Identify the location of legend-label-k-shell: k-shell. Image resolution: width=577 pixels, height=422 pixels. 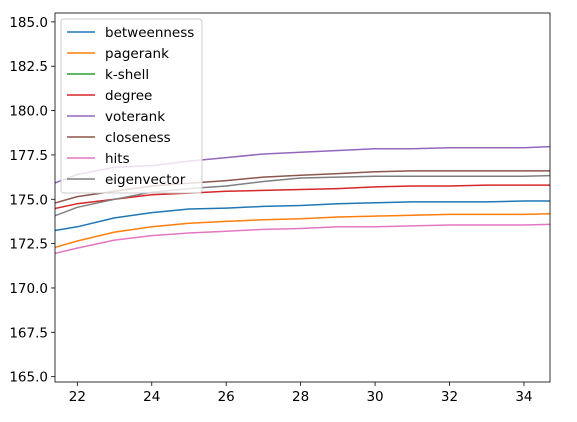
(127, 75).